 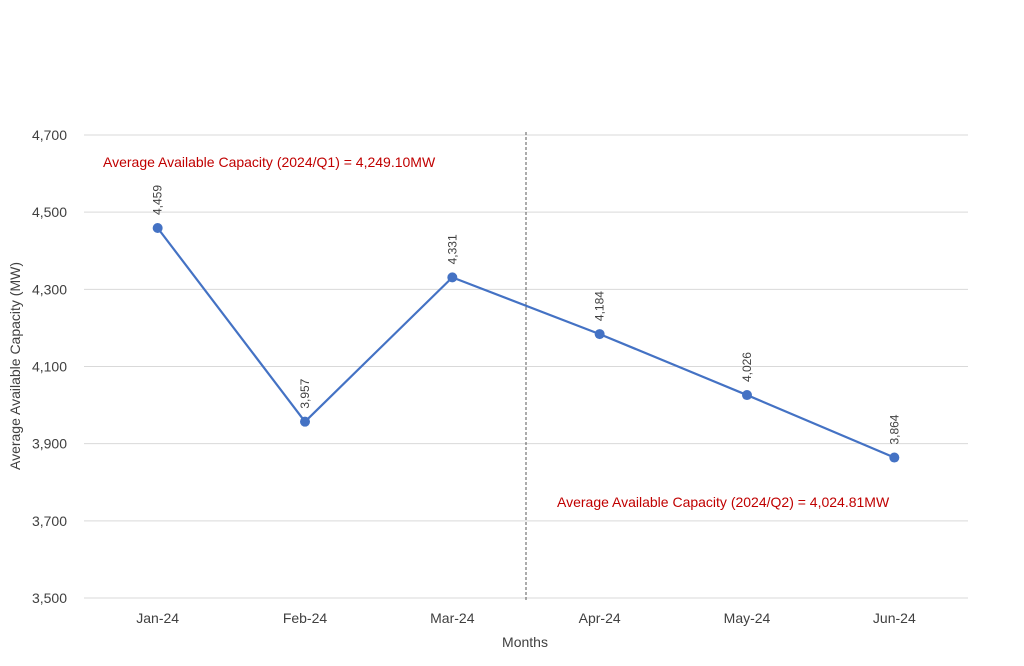 I want to click on data-label: 4,459, so click(x=158, y=200).